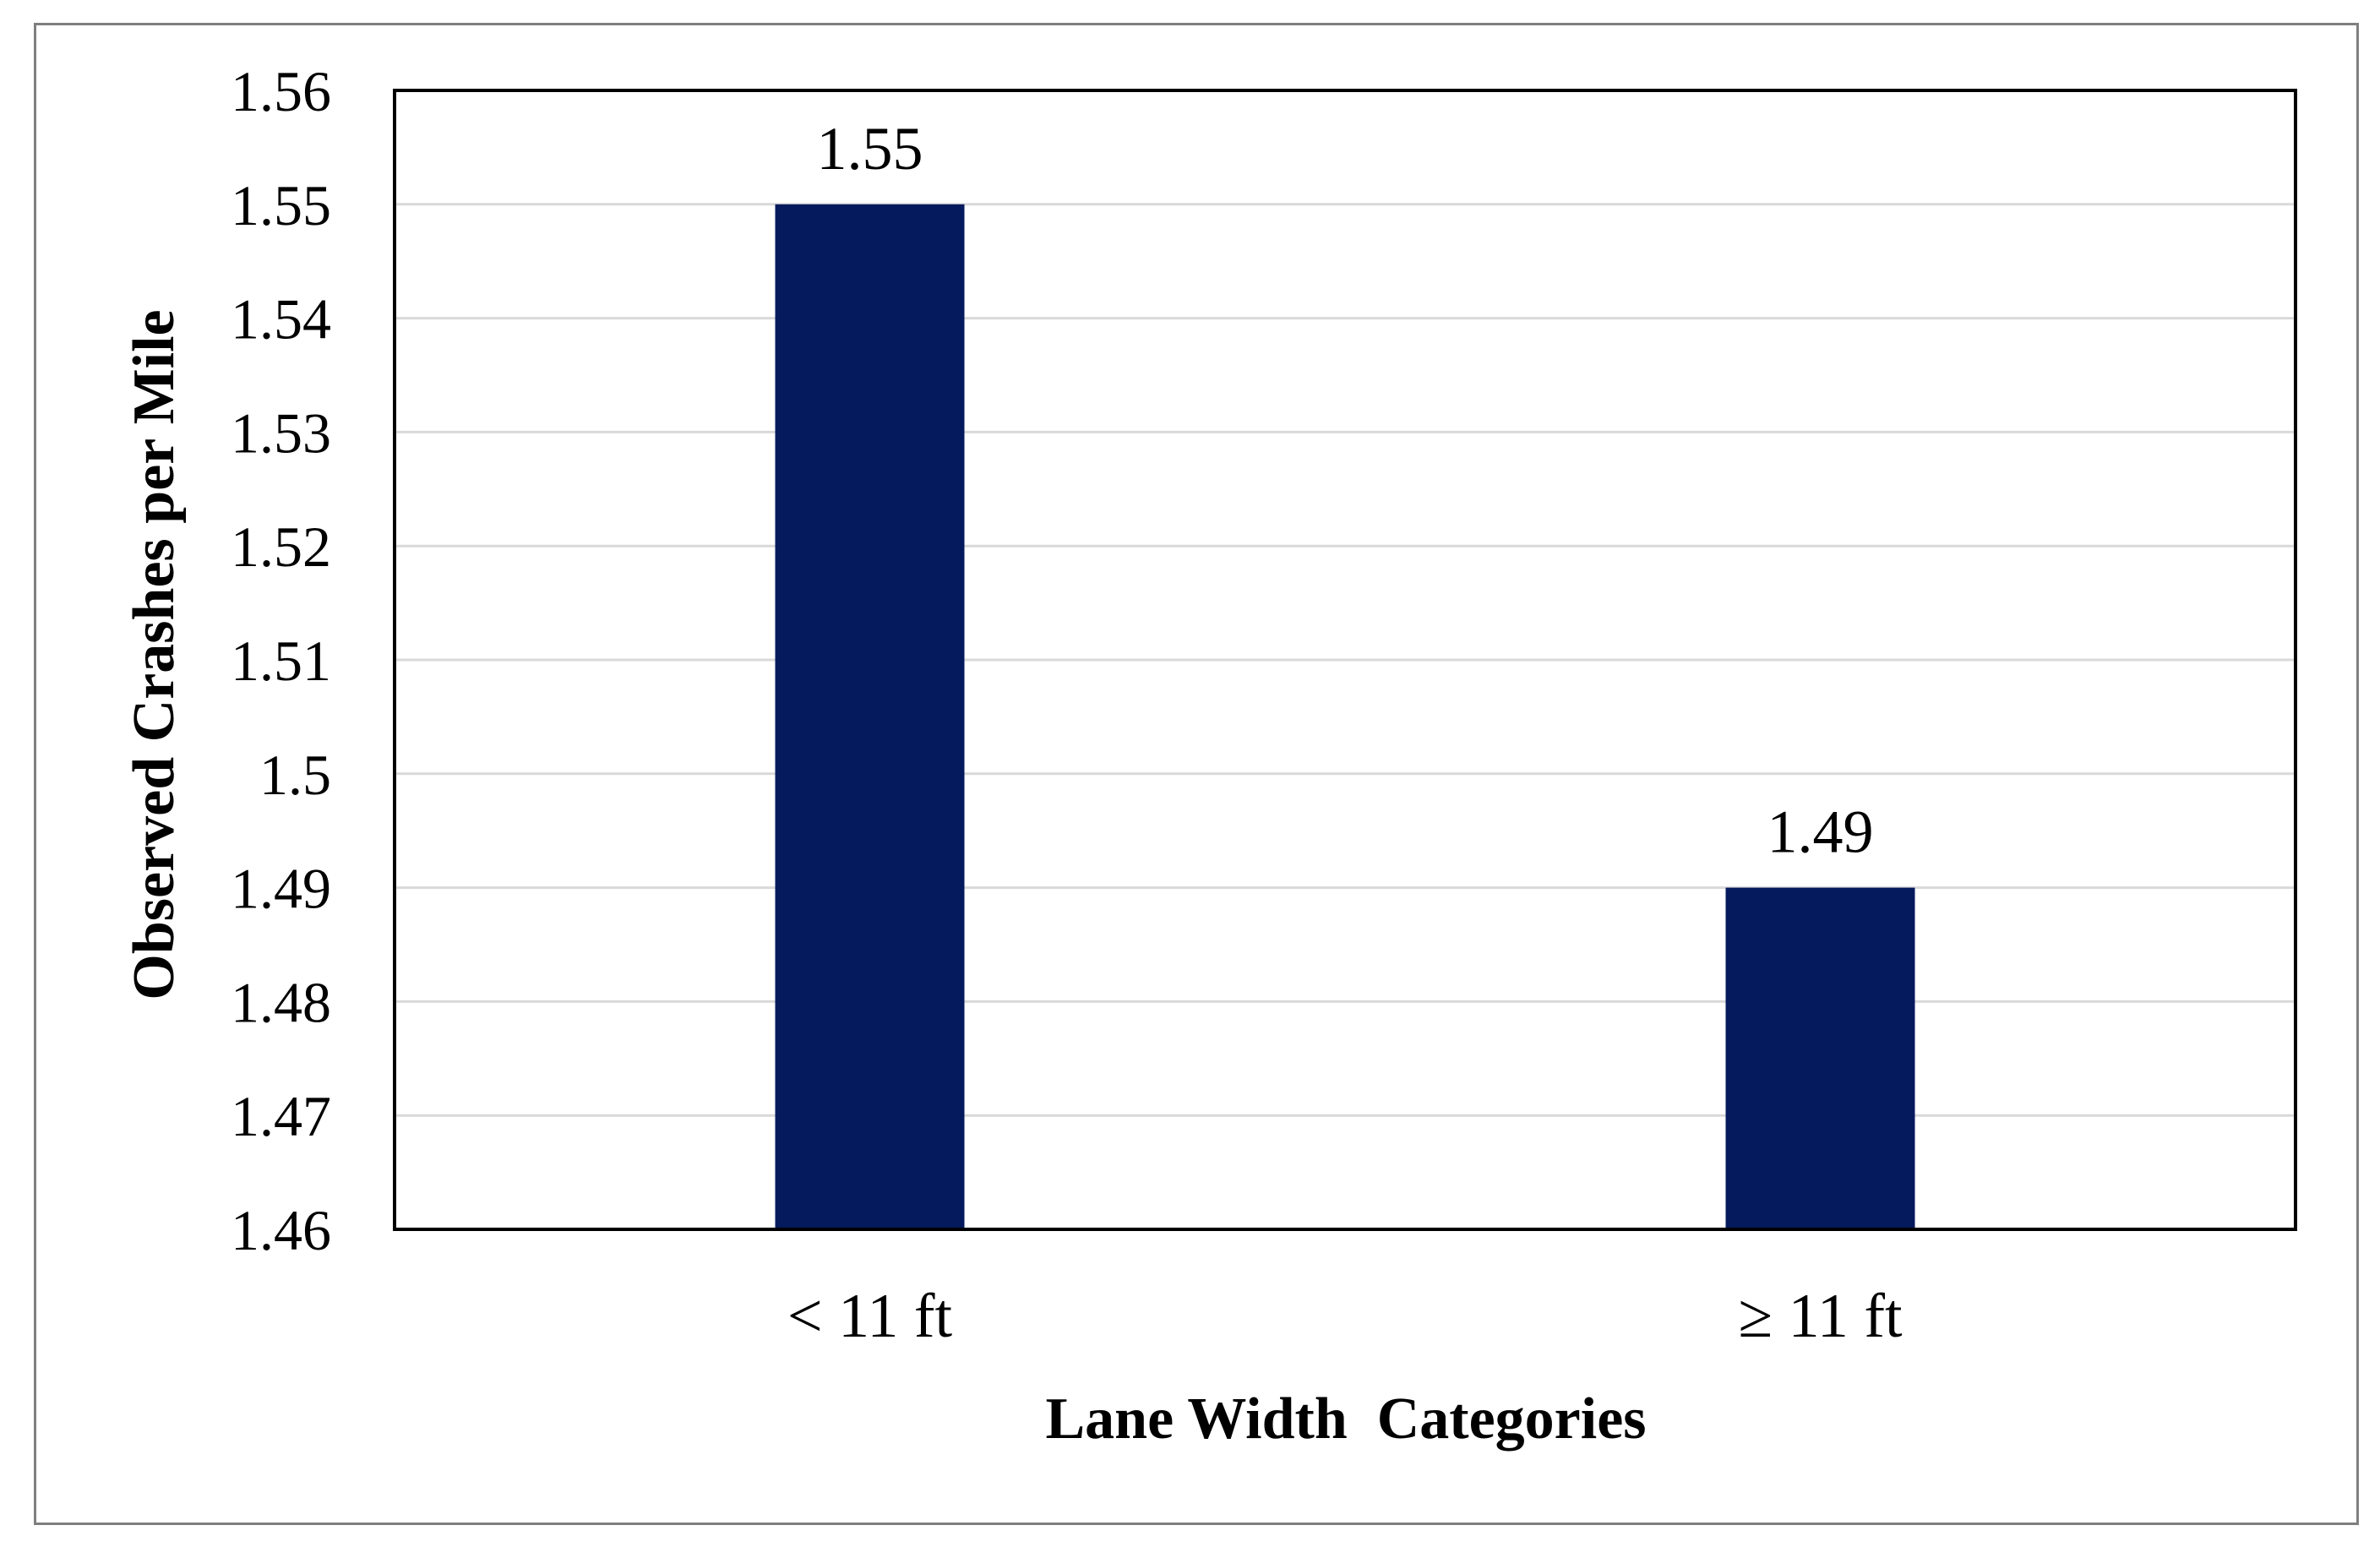  I want to click on y-axis-title: Observed Crashes per Mile, so click(154, 654).